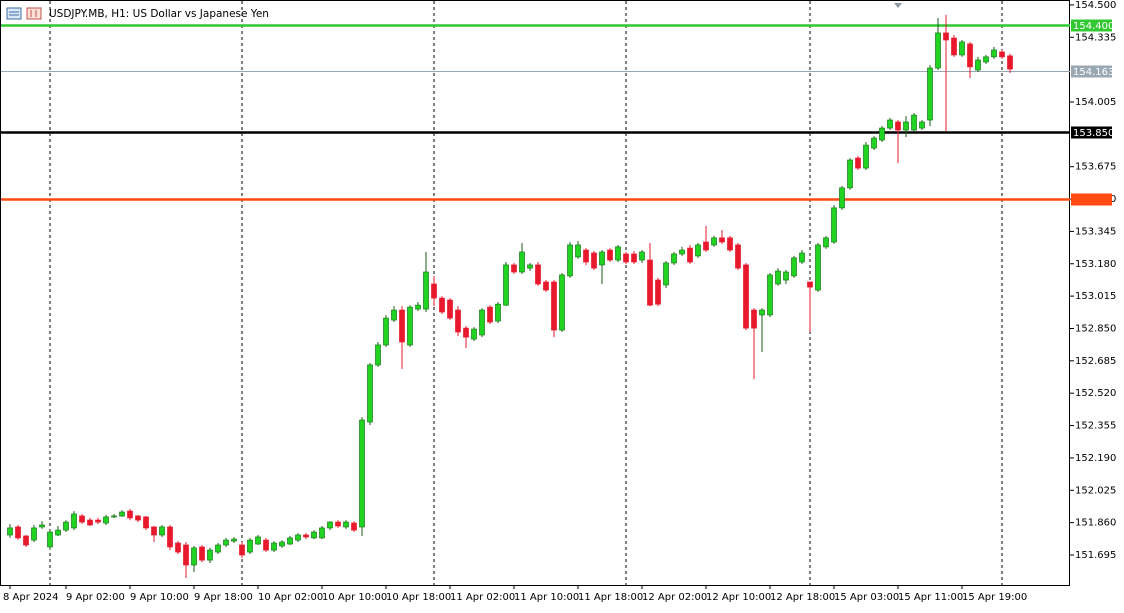  What do you see at coordinates (1095, 5) in the screenshot?
I see `y-tick-label: 154.500` at bounding box center [1095, 5].